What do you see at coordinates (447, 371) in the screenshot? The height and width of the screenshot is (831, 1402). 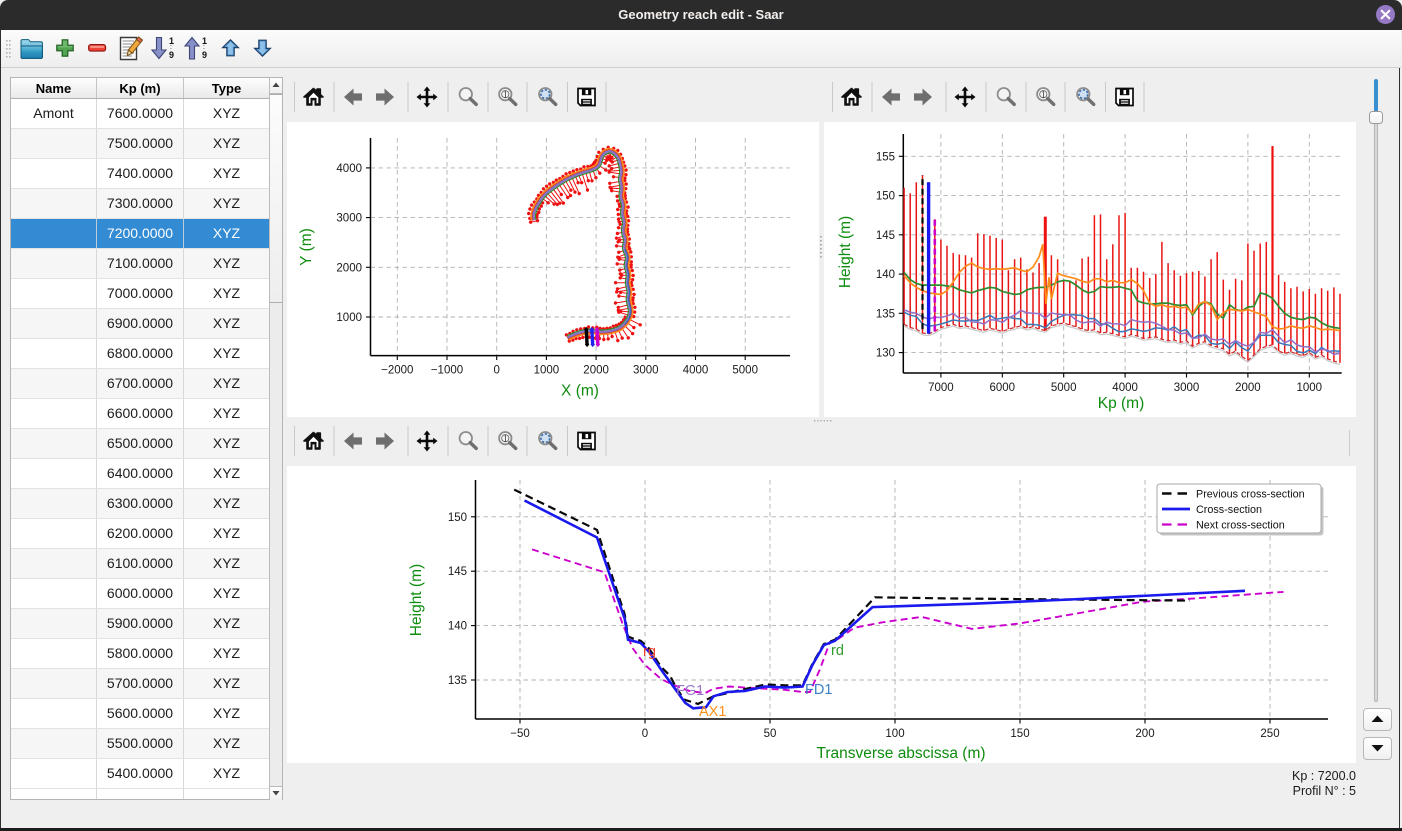 I see `svg-text: −1000` at bounding box center [447, 371].